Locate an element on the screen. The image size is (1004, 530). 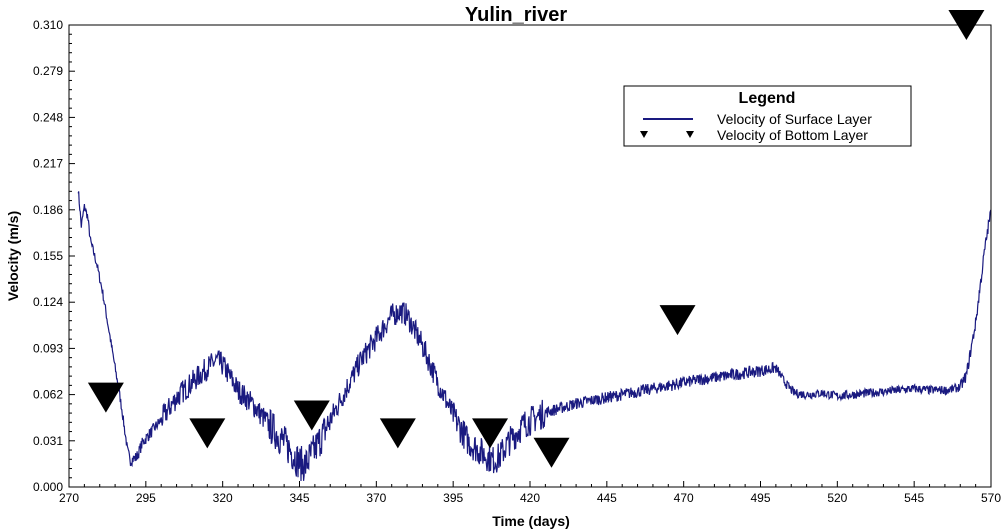
y-tick-label: 0.093 is located at coordinates (48, 348).